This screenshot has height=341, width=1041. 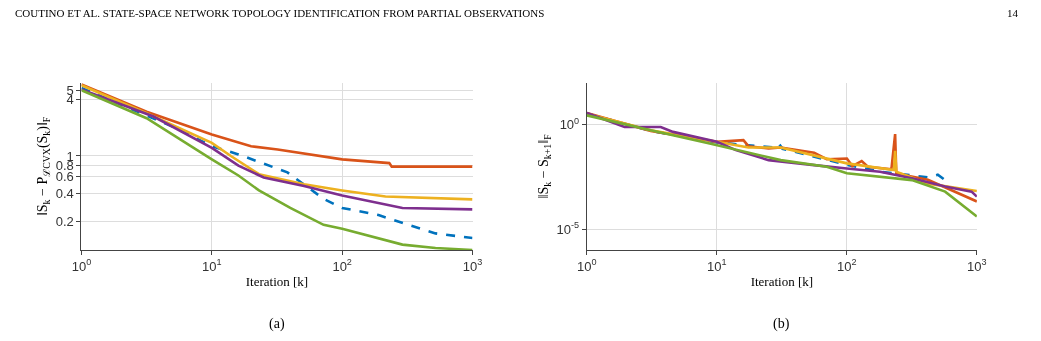 I want to click on text: (a), so click(x=277, y=324).